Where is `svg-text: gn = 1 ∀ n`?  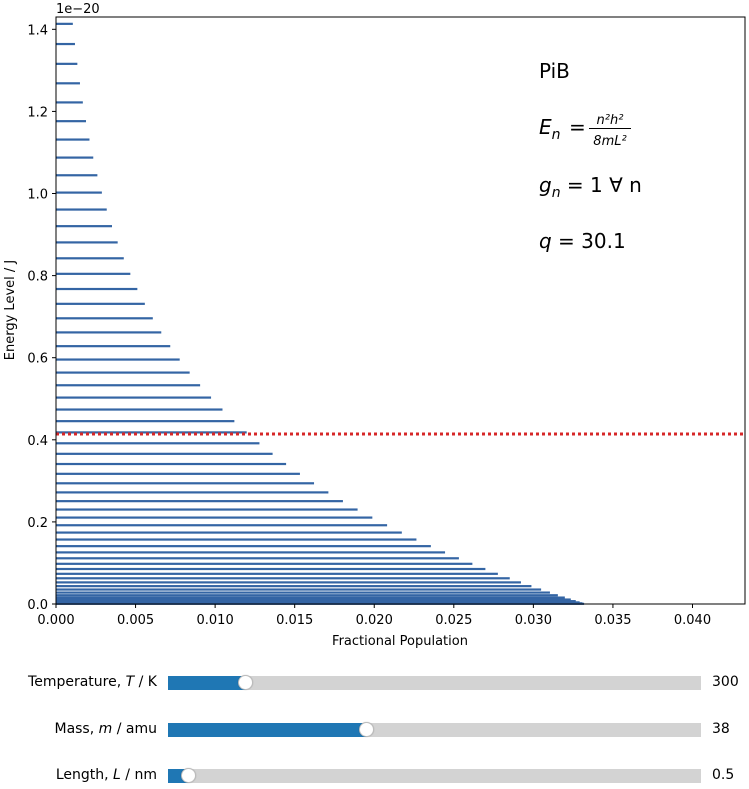
svg-text: gn = 1 ∀ n is located at coordinates (590, 187).